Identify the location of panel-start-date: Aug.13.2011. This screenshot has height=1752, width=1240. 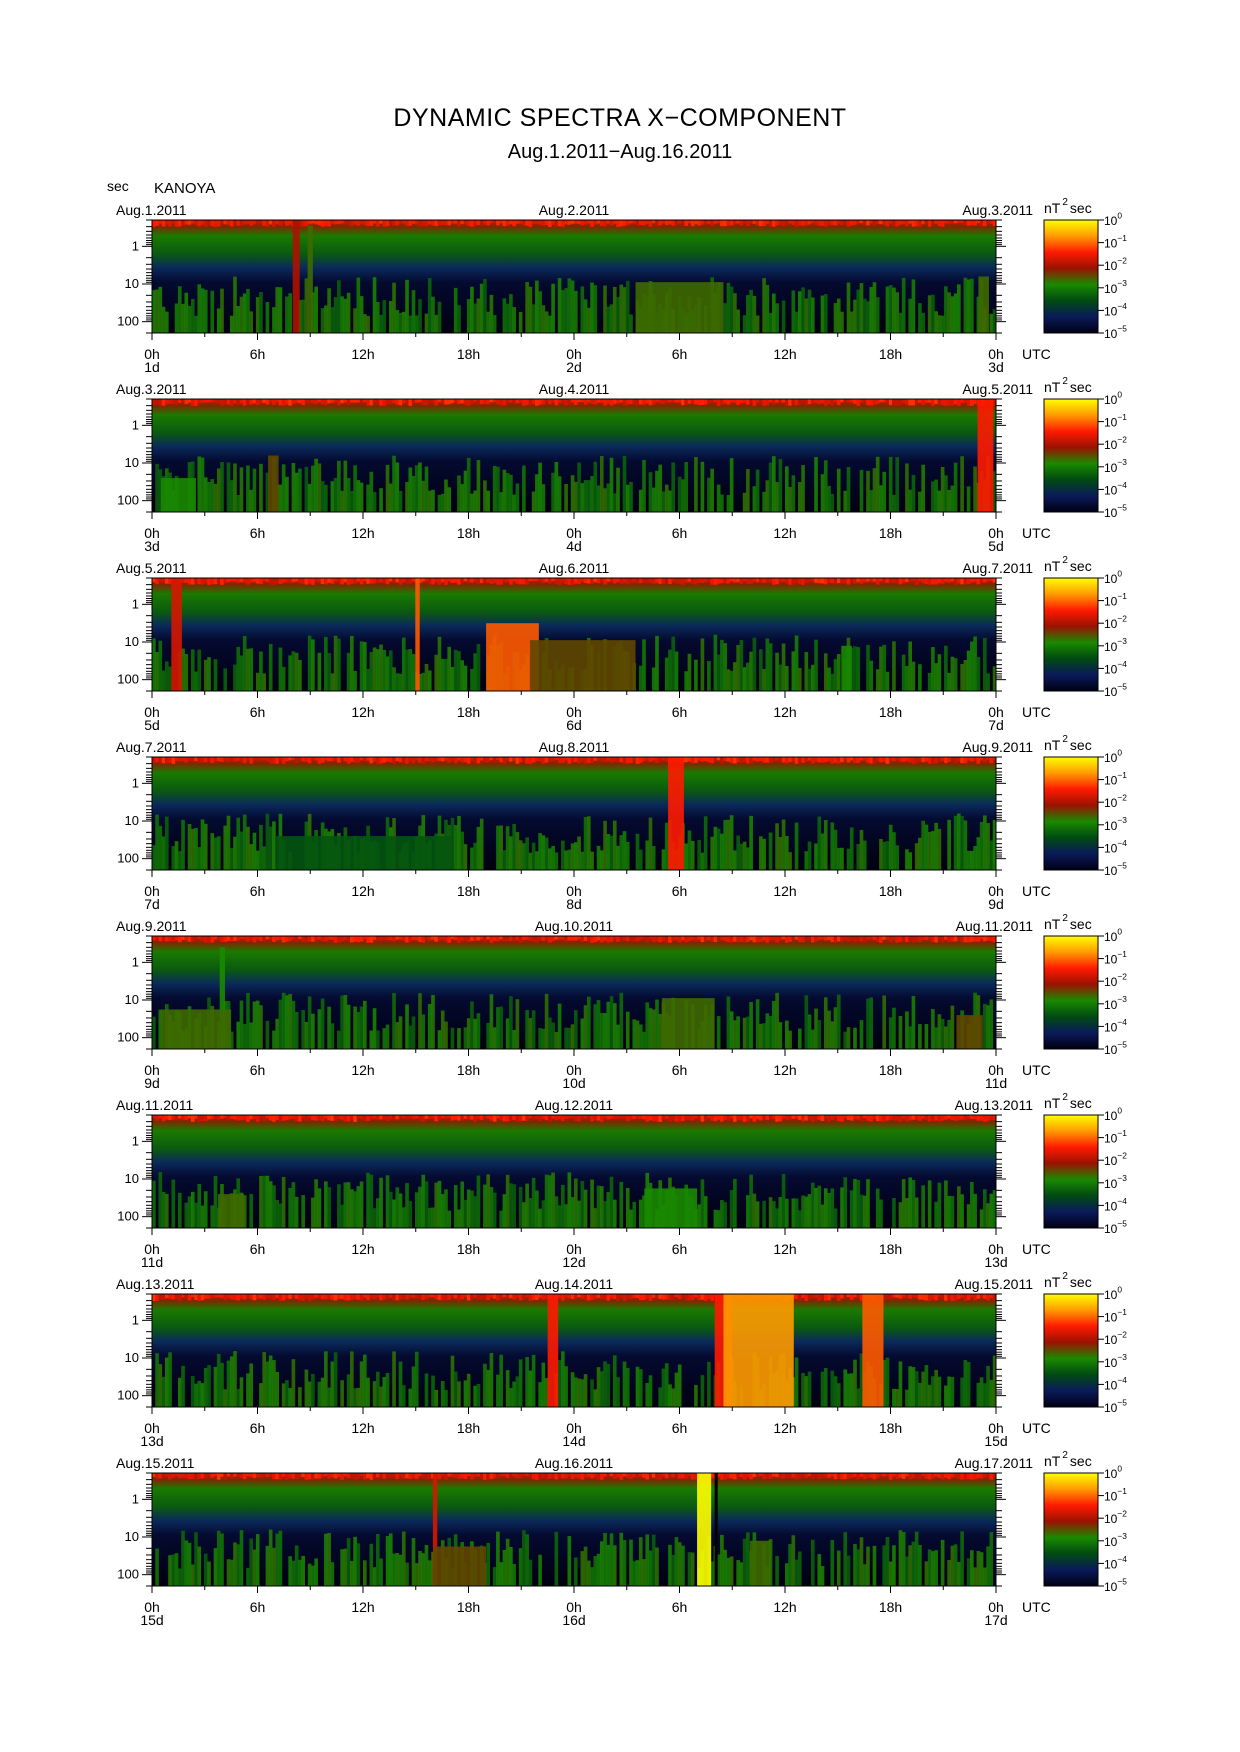
(155, 1284).